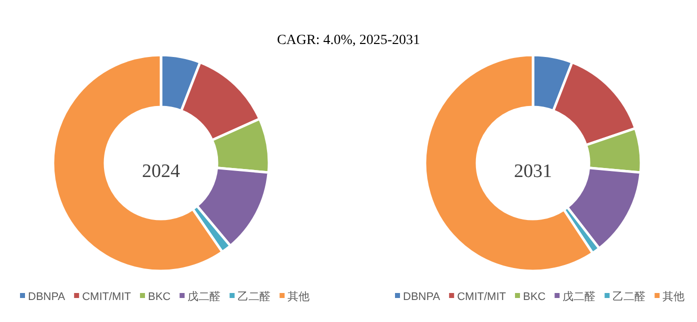 The width and height of the screenshot is (697, 322). I want to click on text: 2031, so click(533, 171).